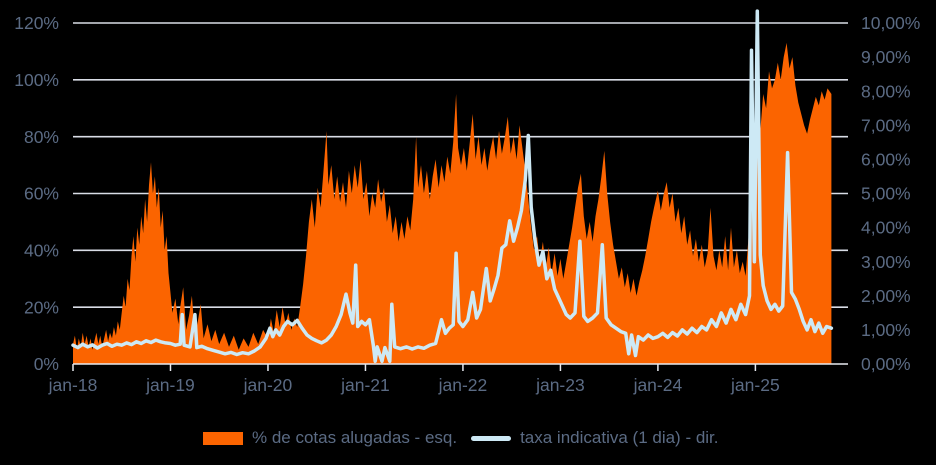 The image size is (936, 465). Describe the element at coordinates (170, 385) in the screenshot. I see `x-tick-label: jan-19` at that location.